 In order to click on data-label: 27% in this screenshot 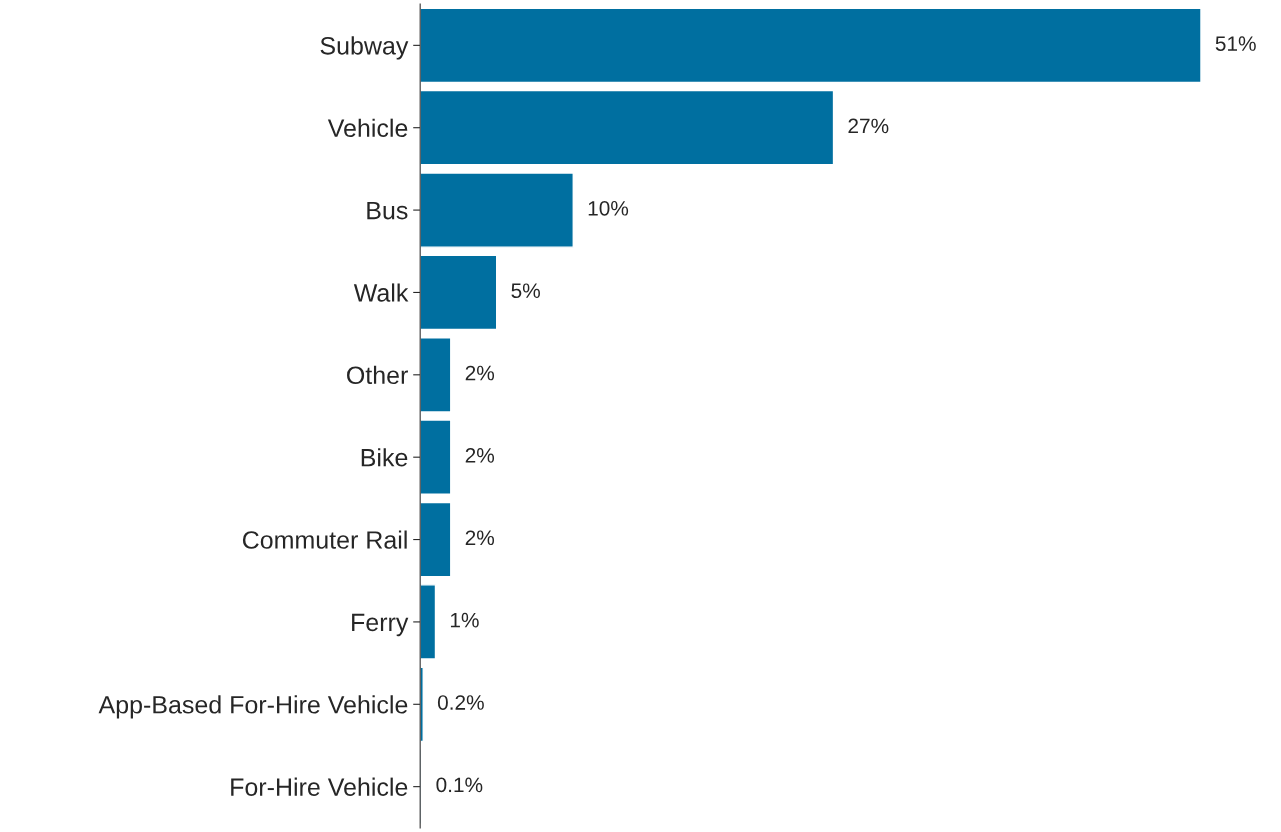, I will do `click(868, 126)`.